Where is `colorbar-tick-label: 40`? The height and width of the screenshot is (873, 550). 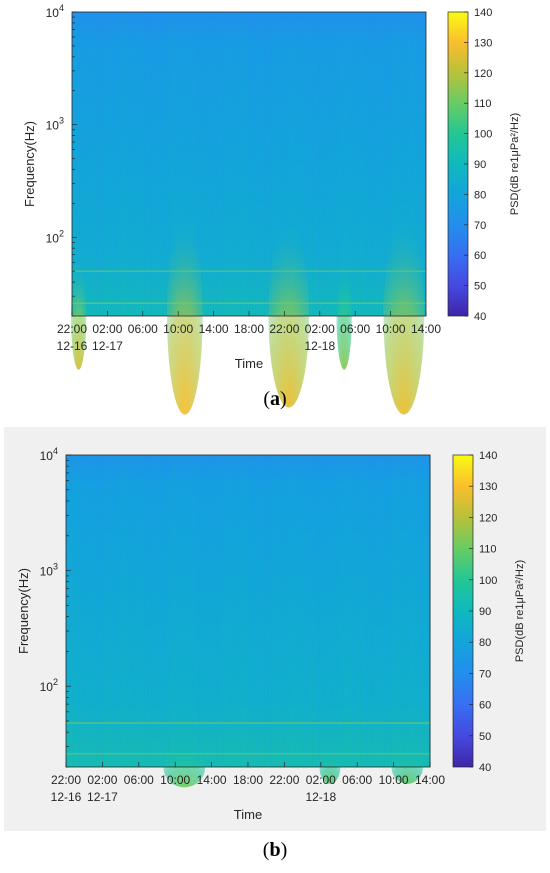
colorbar-tick-label: 40 is located at coordinates (480, 317).